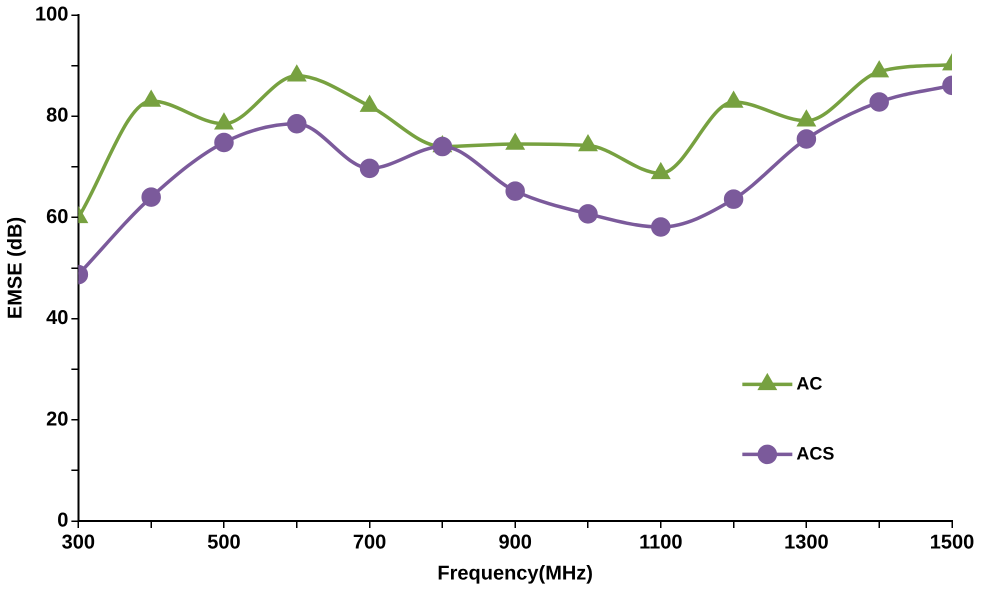 The width and height of the screenshot is (982, 590). I want to click on y-tick-label: 0, so click(62, 521).